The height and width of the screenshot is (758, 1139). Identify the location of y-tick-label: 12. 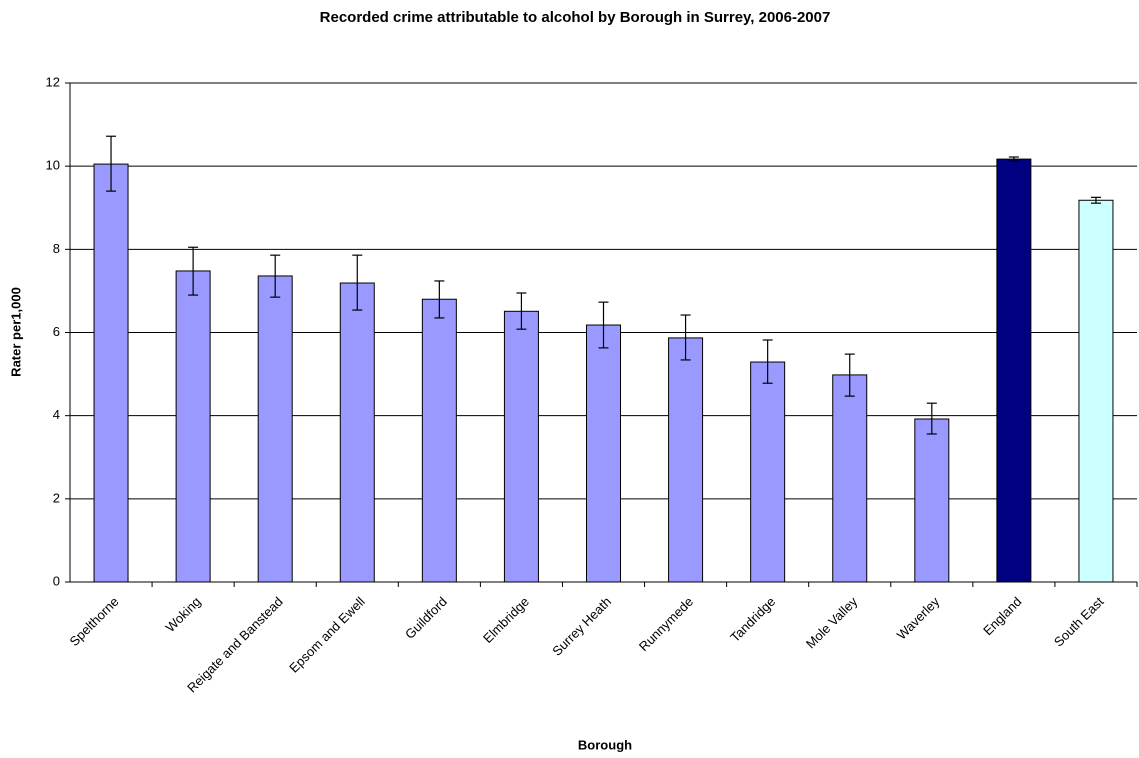
(53, 81).